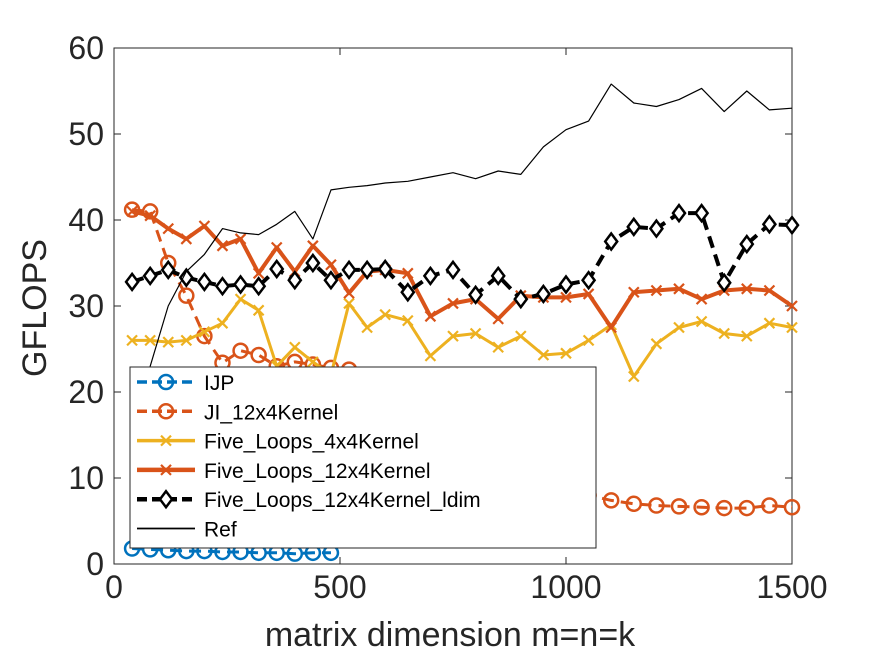 This screenshot has width=874, height=655. What do you see at coordinates (219, 383) in the screenshot?
I see `legend-label: IJP` at bounding box center [219, 383].